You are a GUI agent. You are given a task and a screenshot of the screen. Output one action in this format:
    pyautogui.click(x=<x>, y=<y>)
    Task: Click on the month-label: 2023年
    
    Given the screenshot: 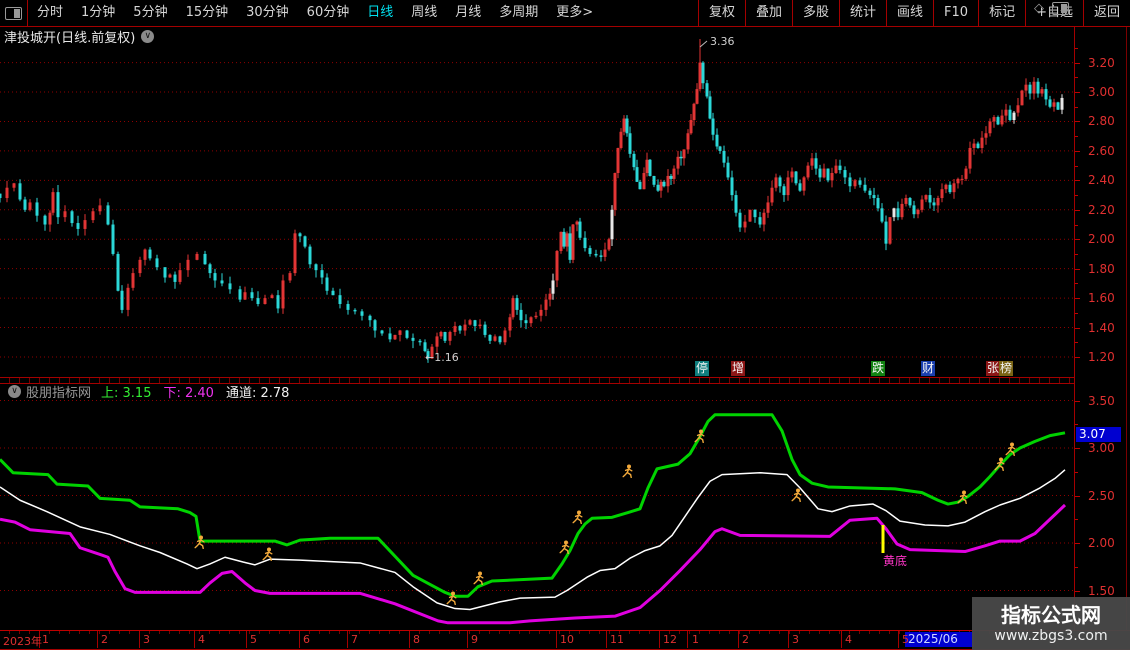 What is the action you would take?
    pyautogui.click(x=22, y=641)
    